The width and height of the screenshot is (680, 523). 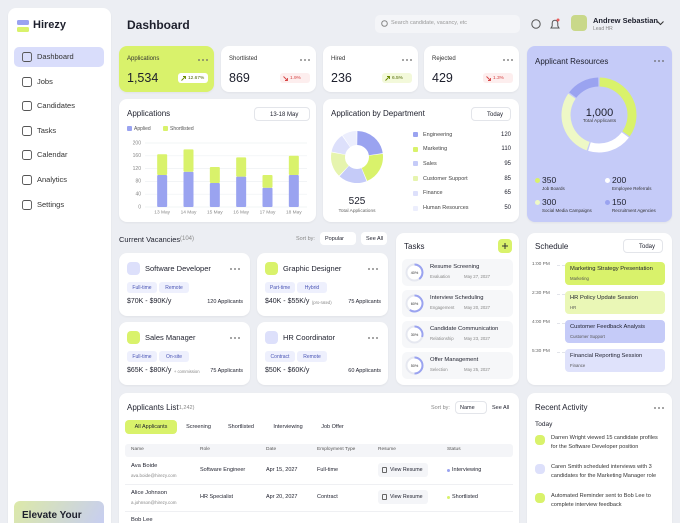 I want to click on ring-progress, so click(x=419, y=365).